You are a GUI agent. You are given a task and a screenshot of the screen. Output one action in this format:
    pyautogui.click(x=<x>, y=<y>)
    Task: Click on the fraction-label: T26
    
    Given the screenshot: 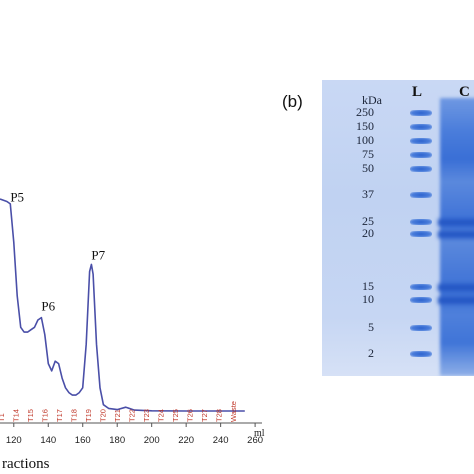 What is the action you would take?
    pyautogui.click(x=190, y=415)
    